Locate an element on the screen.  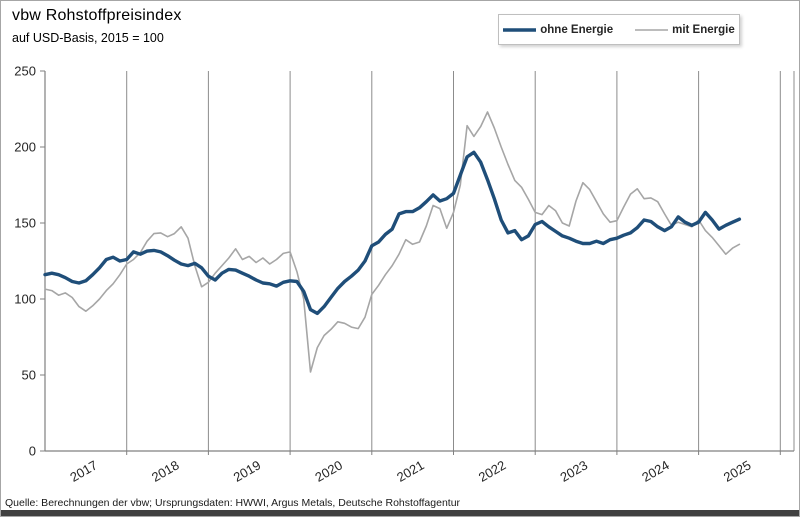
legend-line-sample-gray is located at coordinates (652, 29).